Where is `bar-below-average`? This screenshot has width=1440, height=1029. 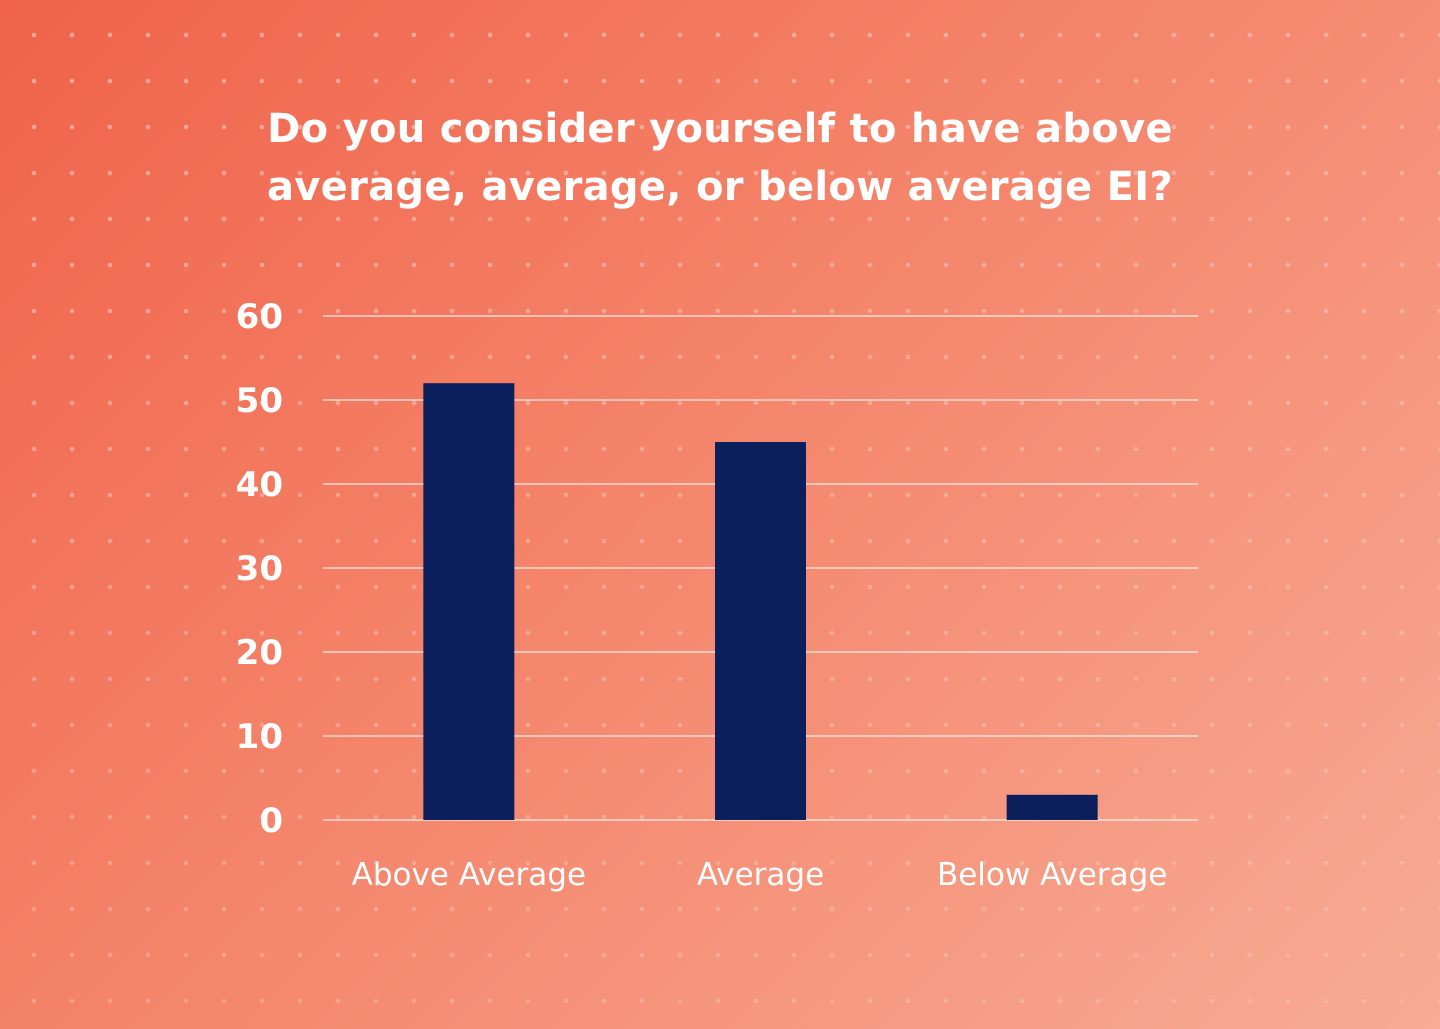
bar-below-average is located at coordinates (1052, 807).